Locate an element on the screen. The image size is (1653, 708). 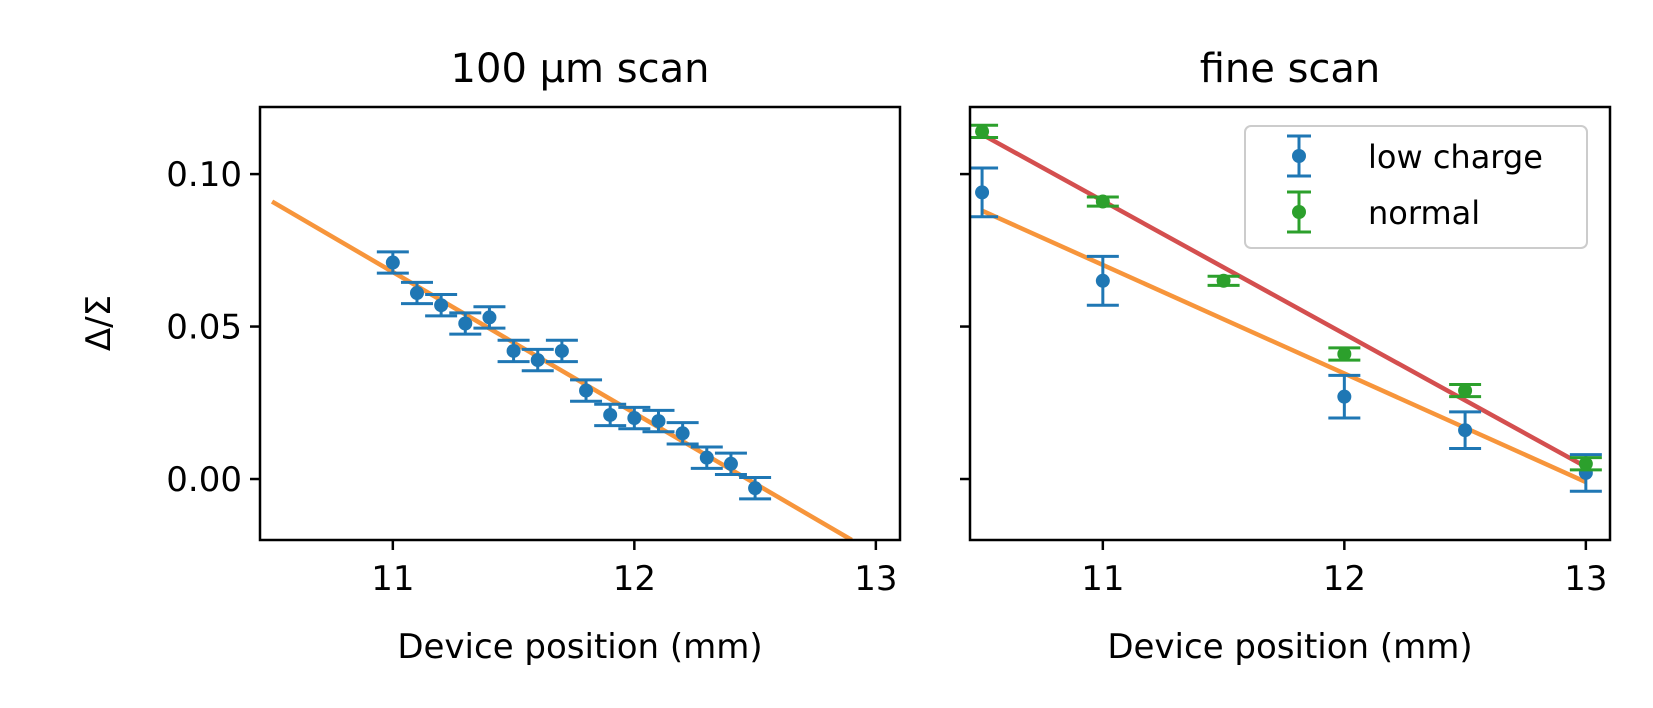
legend: low charge normal is located at coordinates (1416, 187).